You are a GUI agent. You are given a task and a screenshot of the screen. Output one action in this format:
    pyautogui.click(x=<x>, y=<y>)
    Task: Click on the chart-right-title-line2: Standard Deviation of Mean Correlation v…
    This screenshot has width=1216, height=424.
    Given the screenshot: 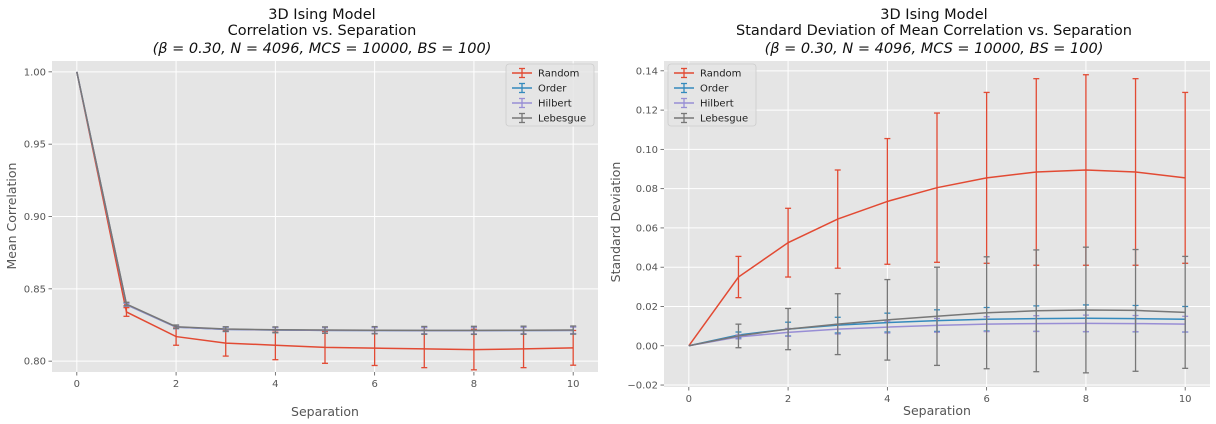 What is the action you would take?
    pyautogui.click(x=934, y=31)
    